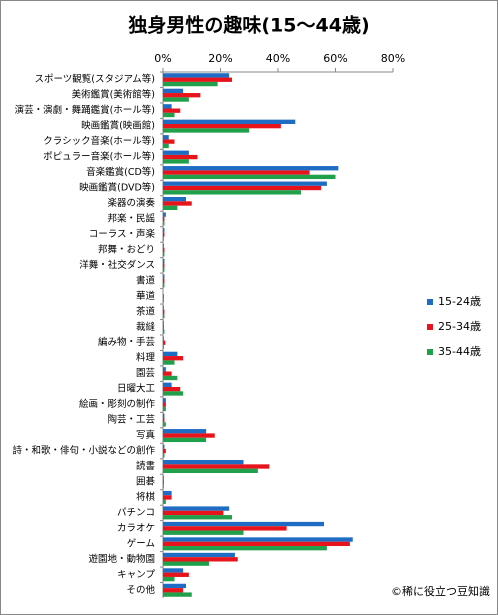 The image size is (498, 615). I want to click on y-tick-label: スポーツ観覧(スタジアム等), so click(94, 79).